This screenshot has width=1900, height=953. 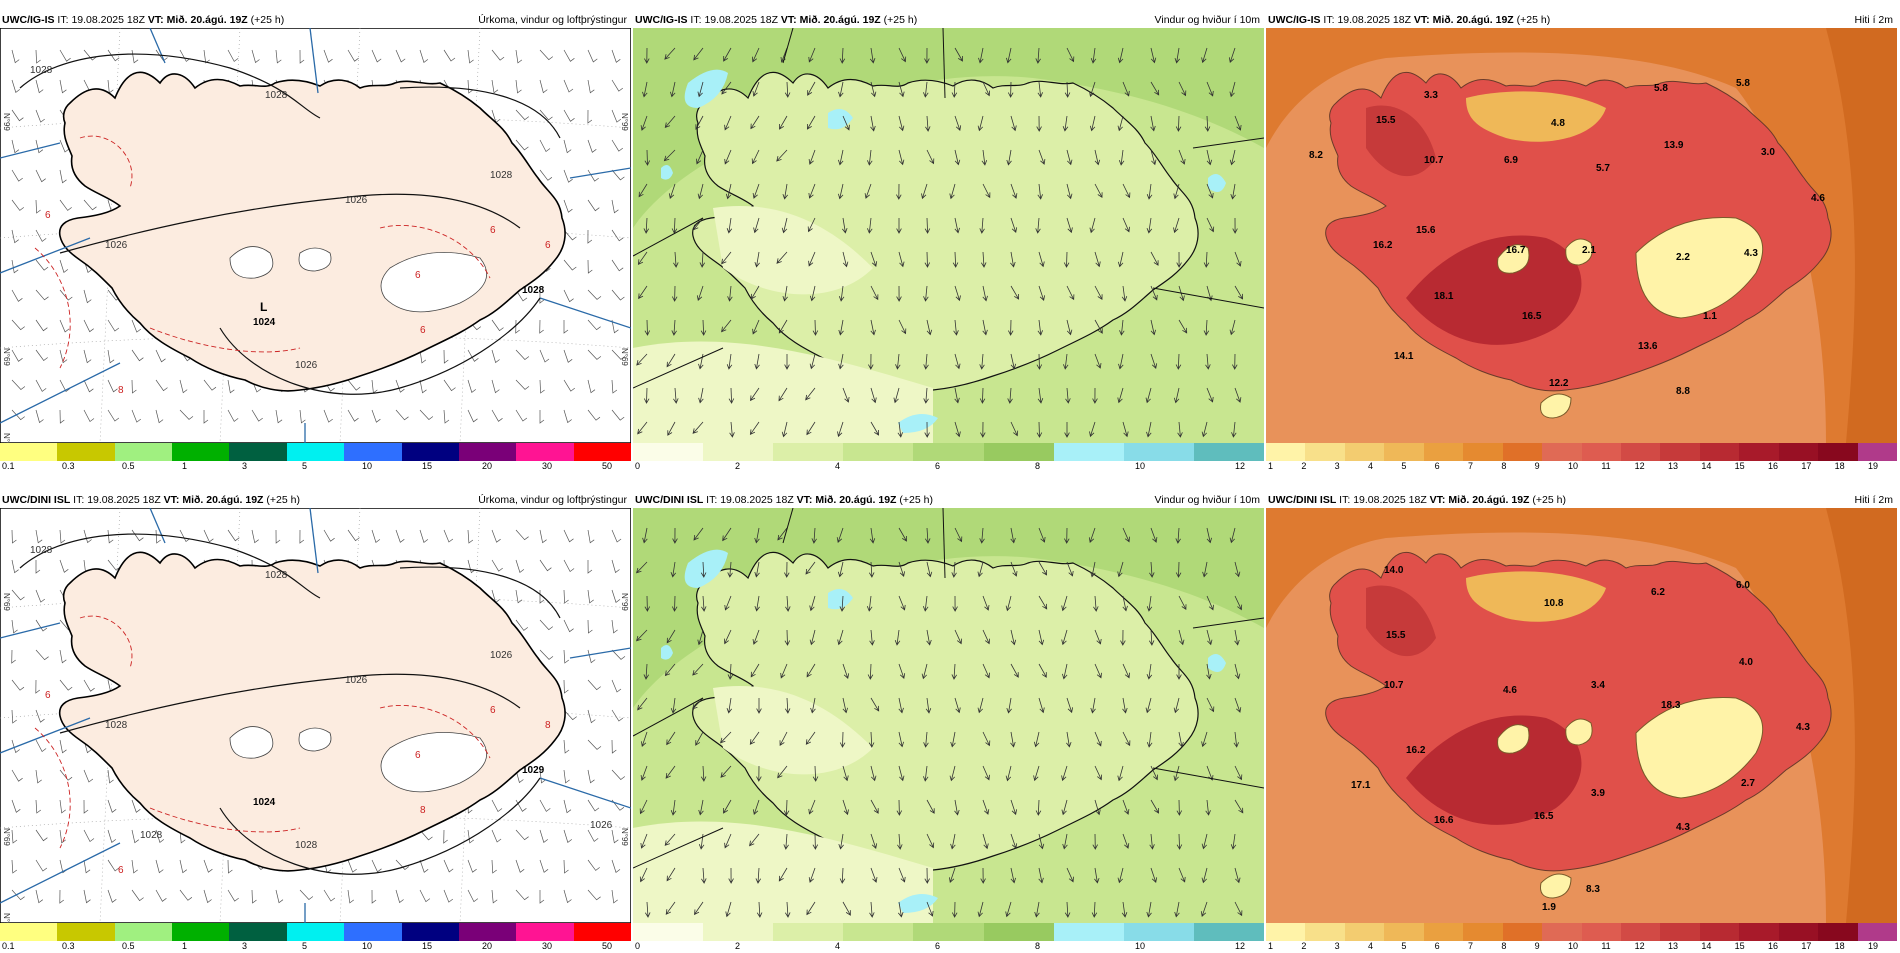 I want to click on colorbar-tick-label: 2, so click(x=738, y=946).